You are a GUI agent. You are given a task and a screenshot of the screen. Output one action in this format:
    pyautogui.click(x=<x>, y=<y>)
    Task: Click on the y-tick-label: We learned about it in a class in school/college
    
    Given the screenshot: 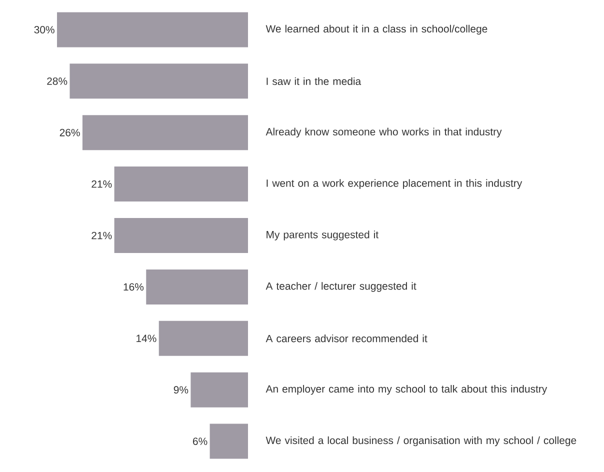 What is the action you would take?
    pyautogui.click(x=377, y=29)
    